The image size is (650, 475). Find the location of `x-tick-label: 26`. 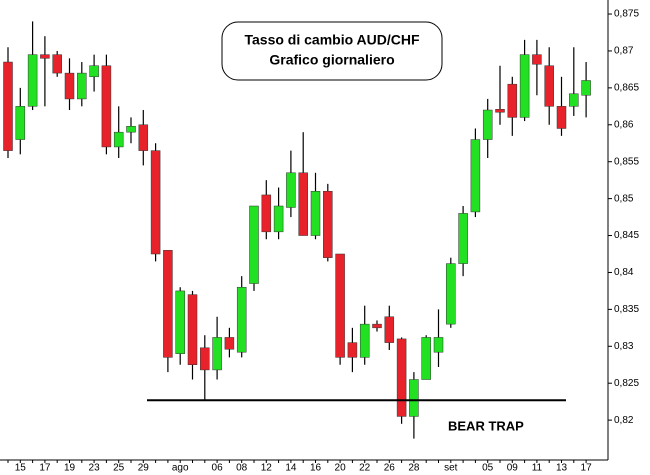

x-tick-label: 26 is located at coordinates (390, 468).